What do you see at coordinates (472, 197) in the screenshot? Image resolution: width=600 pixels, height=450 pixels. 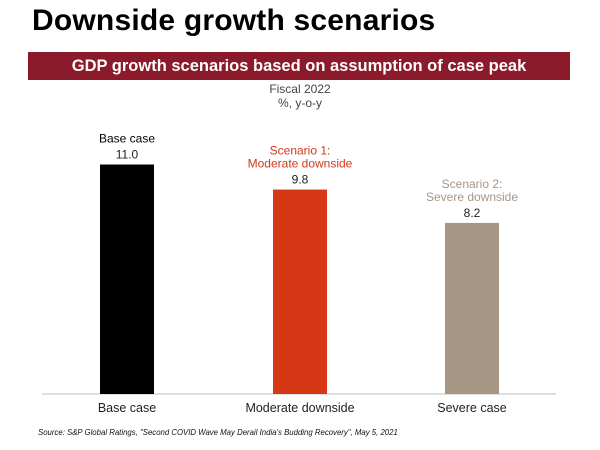 I see `bar-annotation-3-line-2: Severe downside` at bounding box center [472, 197].